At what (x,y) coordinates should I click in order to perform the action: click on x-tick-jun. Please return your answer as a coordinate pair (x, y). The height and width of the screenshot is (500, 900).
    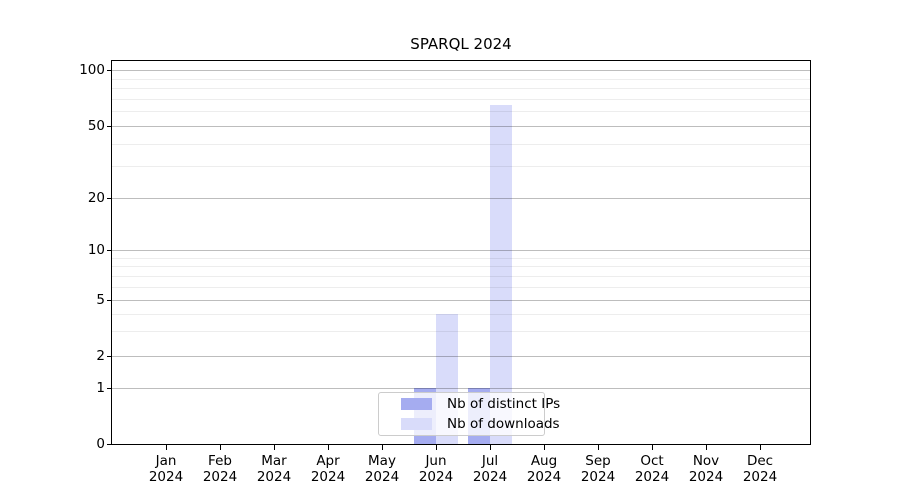
    Looking at the image, I should click on (436, 447).